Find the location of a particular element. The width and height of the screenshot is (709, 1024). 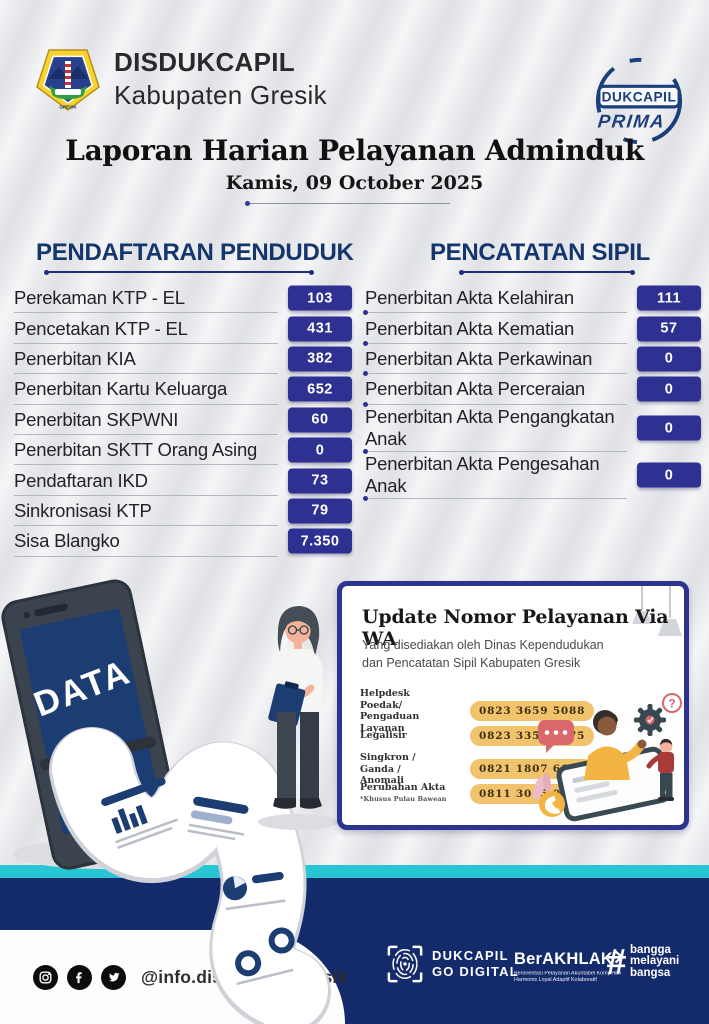

wa-subtitle-line1: Yang disediakan oleh Dinas Kependudukan is located at coordinates (483, 645).